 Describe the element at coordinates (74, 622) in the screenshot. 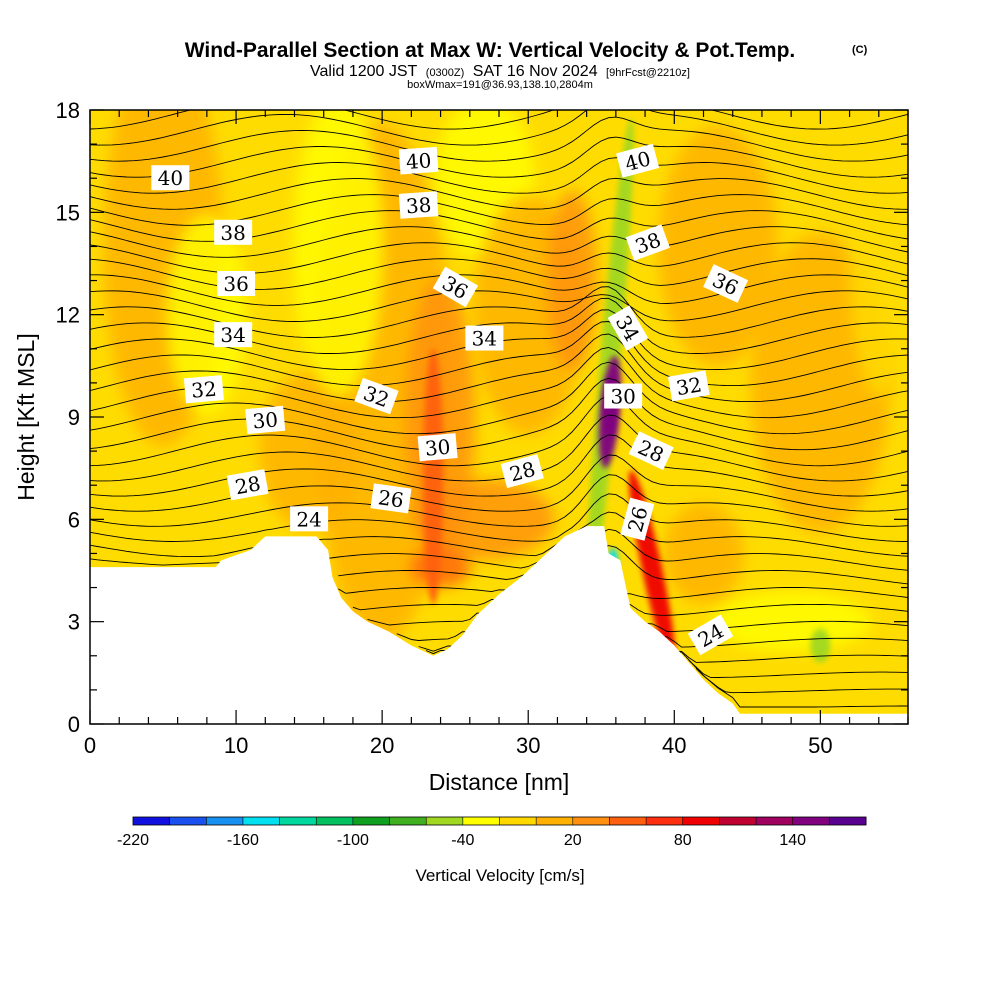

I see `y-tick-label: 3` at that location.